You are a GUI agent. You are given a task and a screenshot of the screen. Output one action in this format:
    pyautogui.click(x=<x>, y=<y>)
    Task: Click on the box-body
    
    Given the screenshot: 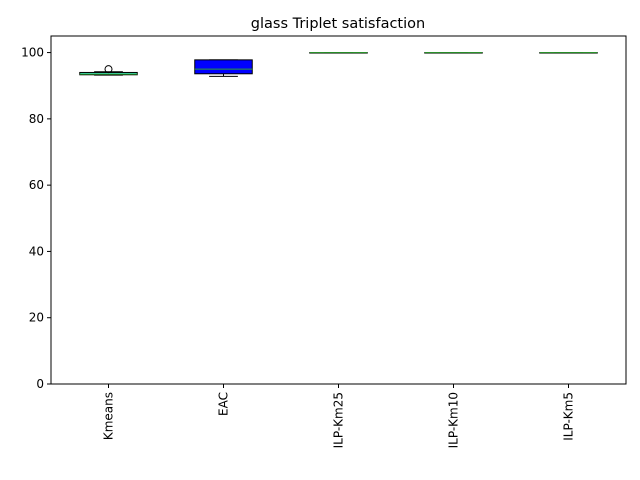 What is the action you would take?
    pyautogui.click(x=223, y=67)
    